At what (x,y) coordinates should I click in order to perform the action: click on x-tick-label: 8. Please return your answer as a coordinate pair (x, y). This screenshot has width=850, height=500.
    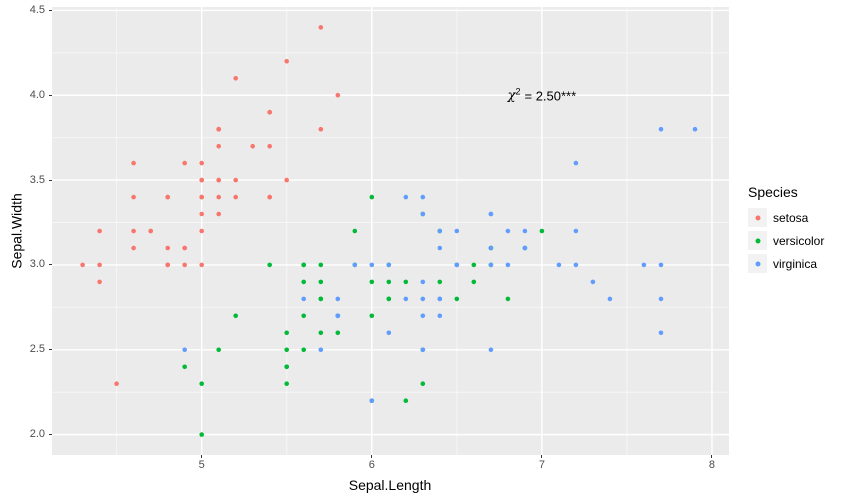
    Looking at the image, I should click on (712, 465).